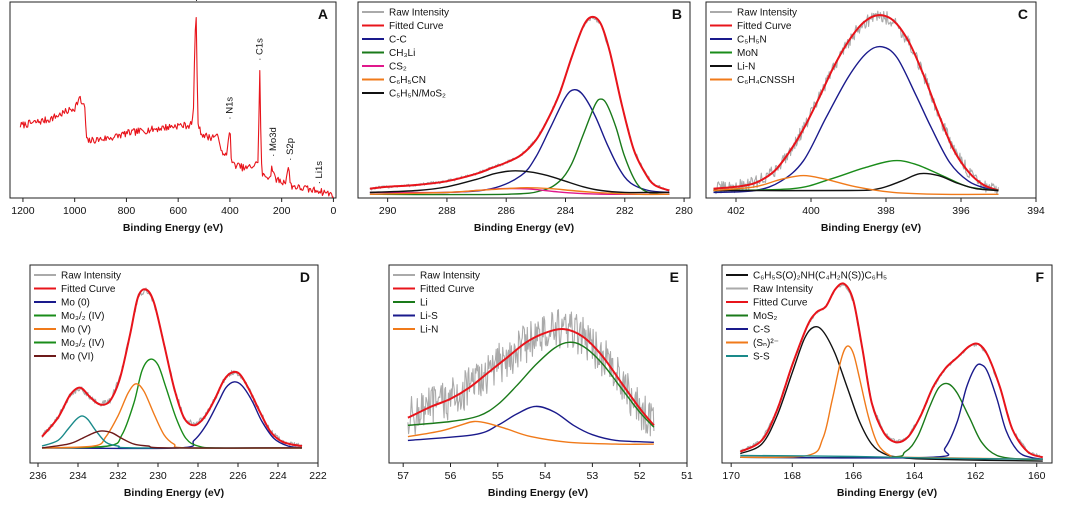  I want to click on panel-label: C, so click(1023, 14).